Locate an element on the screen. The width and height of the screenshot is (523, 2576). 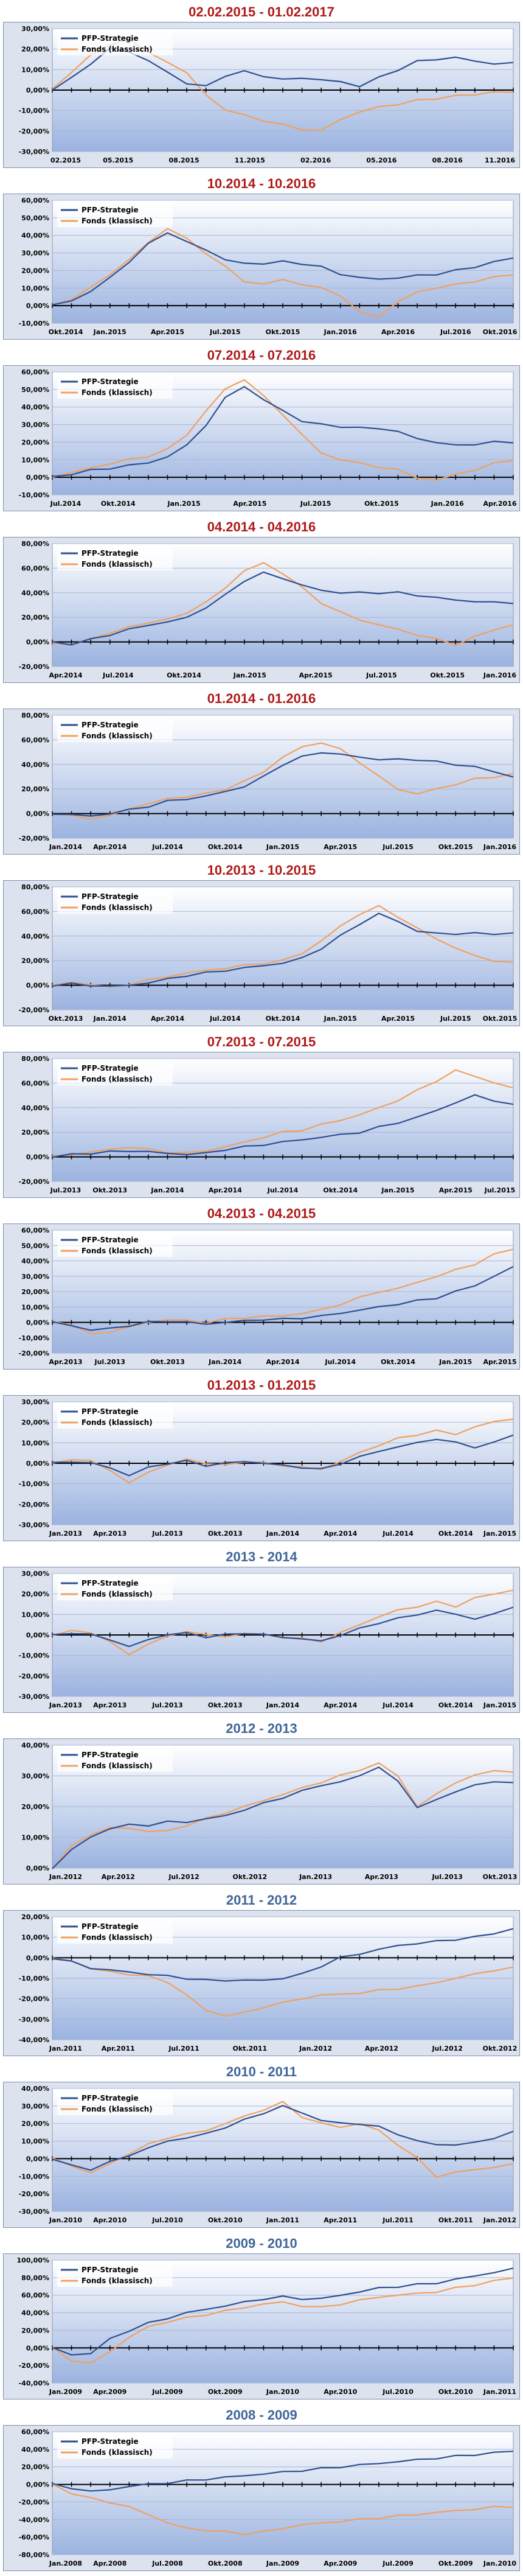
x-tick-label: Jan.2011 is located at coordinates (282, 2220).